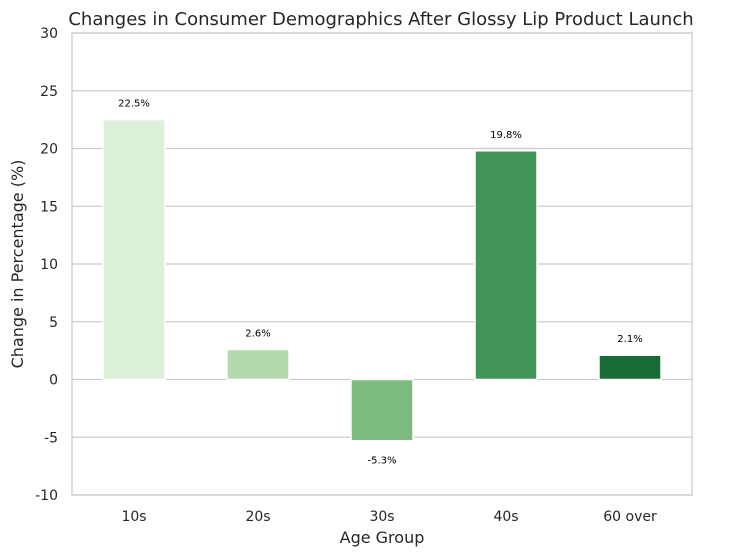 This screenshot has height=557, width=730. Describe the element at coordinates (134, 104) in the screenshot. I see `data-label: 22.5%` at that location.